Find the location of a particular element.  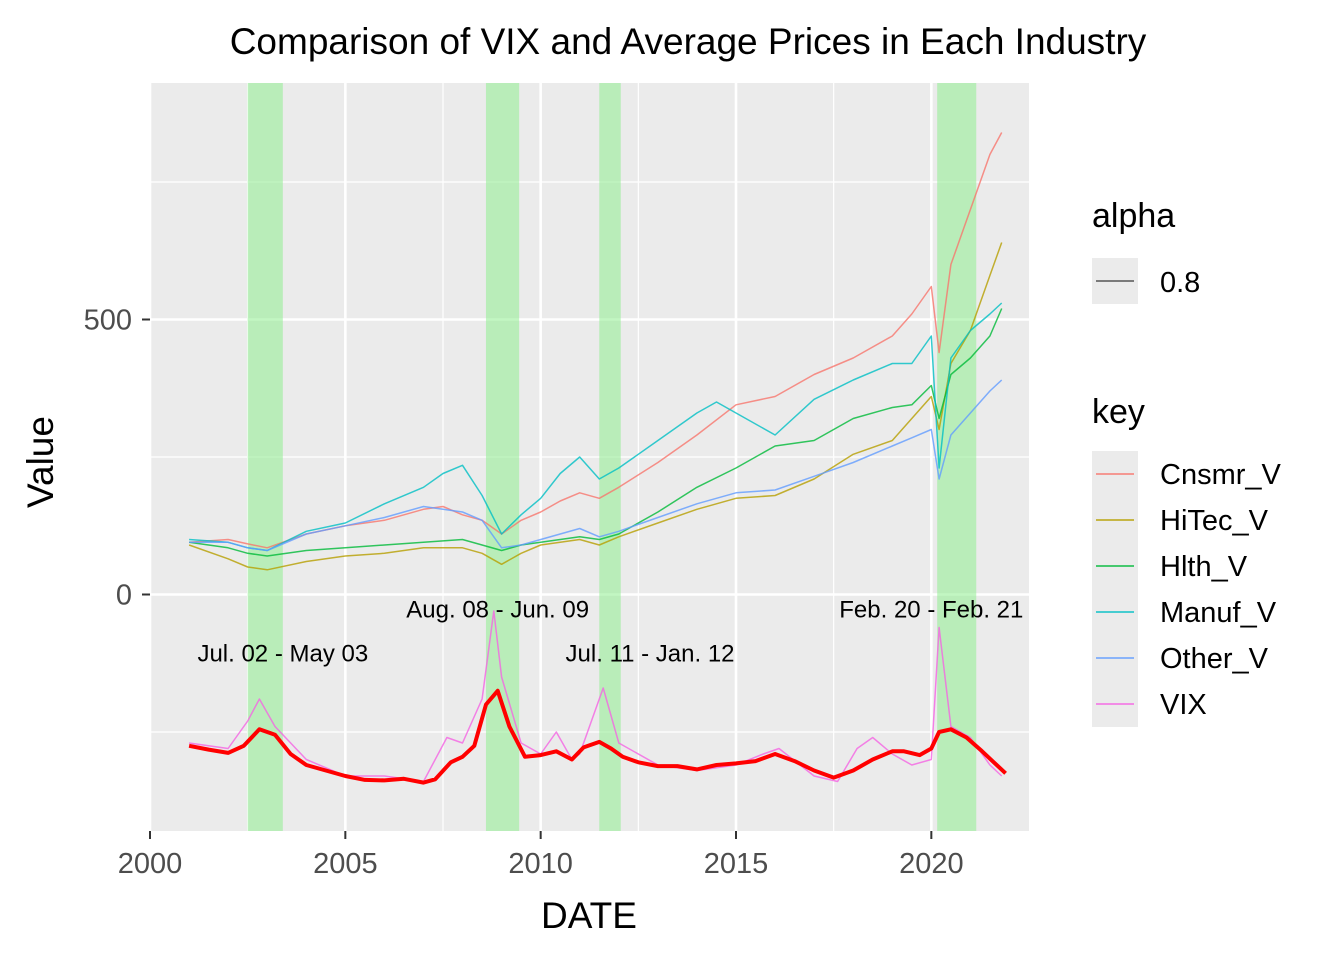

recession-label-0: Jul. 02 - May 03 is located at coordinates (282, 653).